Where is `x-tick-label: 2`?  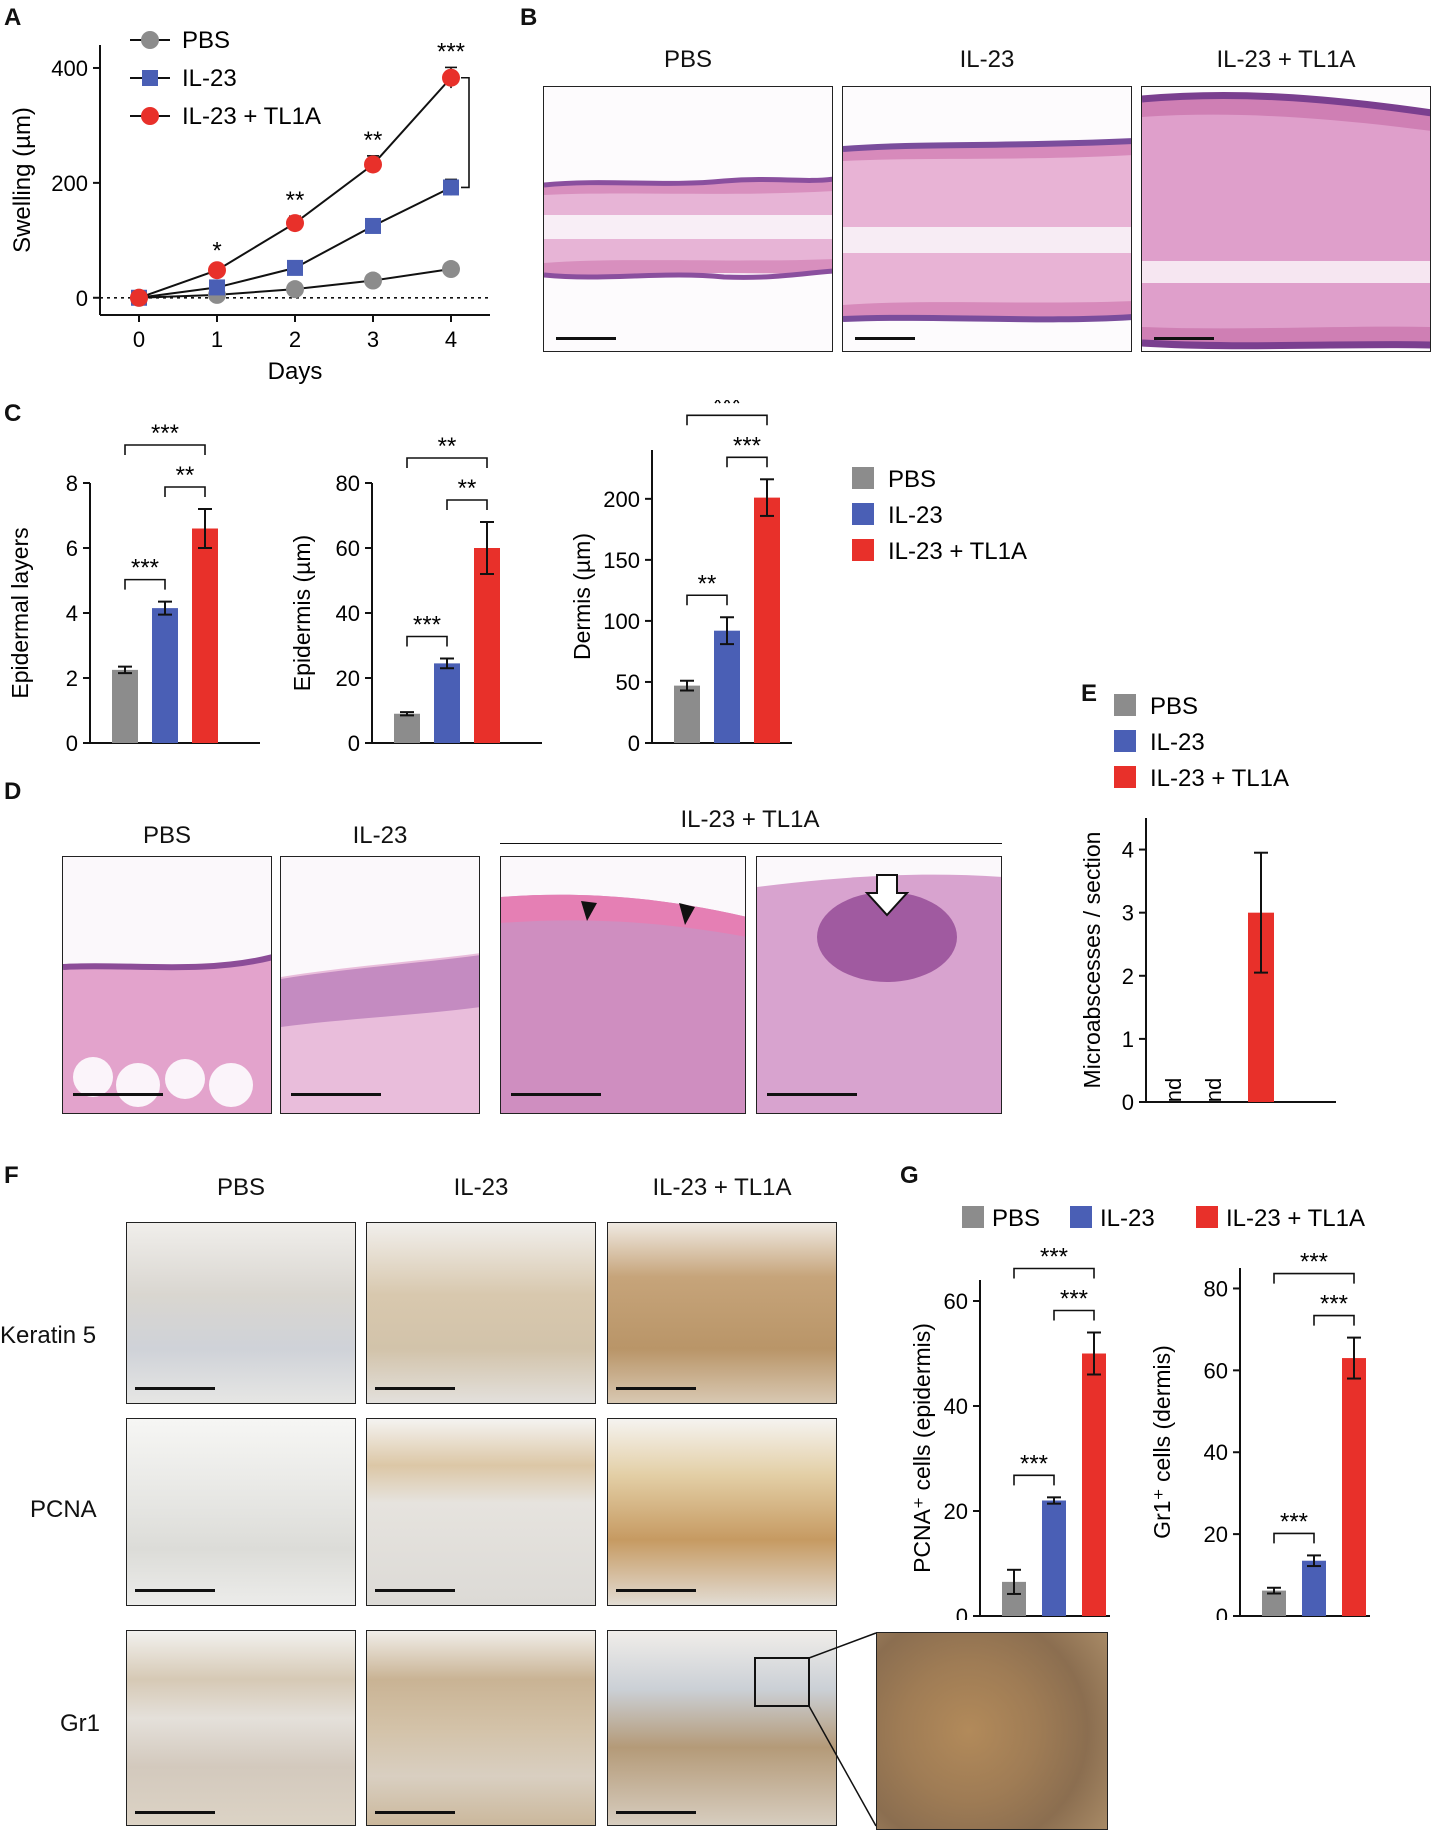 x-tick-label: 2 is located at coordinates (295, 339).